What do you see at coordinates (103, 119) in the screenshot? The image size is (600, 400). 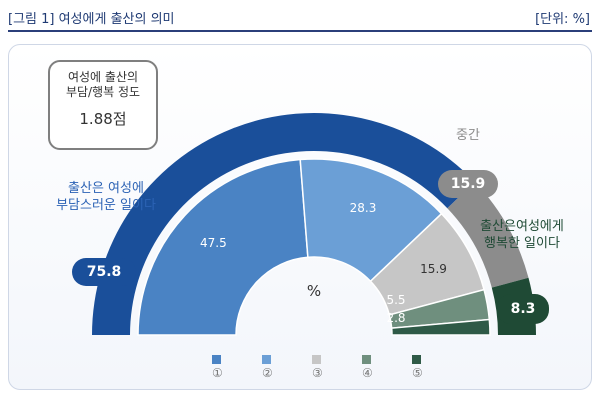 I see `summary-value: 1.88점` at bounding box center [103, 119].